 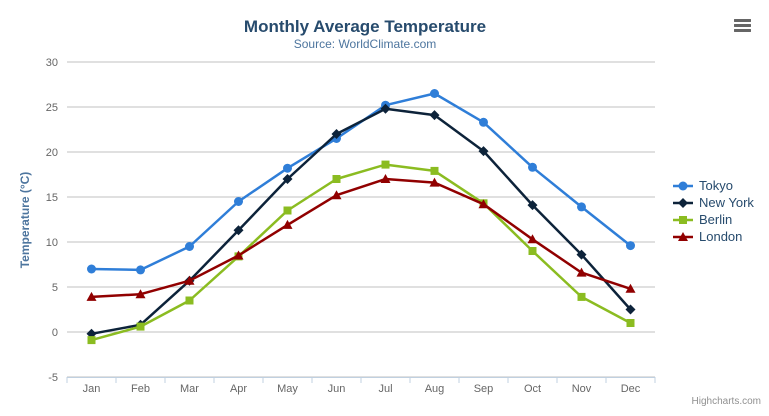 What do you see at coordinates (336, 179) in the screenshot?
I see `point-berlin-jun` at bounding box center [336, 179].